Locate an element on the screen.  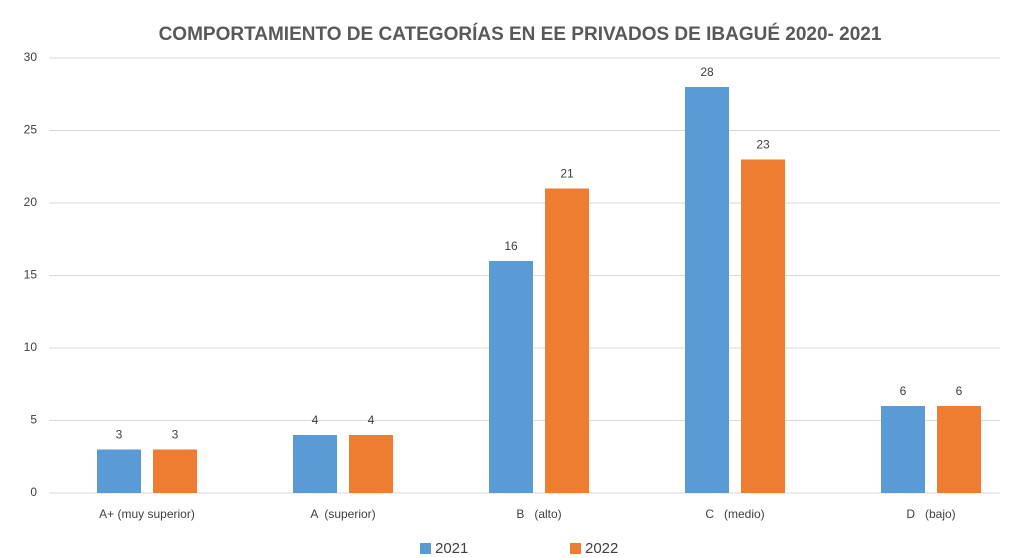
y-tick-label: 20 is located at coordinates (31, 202).